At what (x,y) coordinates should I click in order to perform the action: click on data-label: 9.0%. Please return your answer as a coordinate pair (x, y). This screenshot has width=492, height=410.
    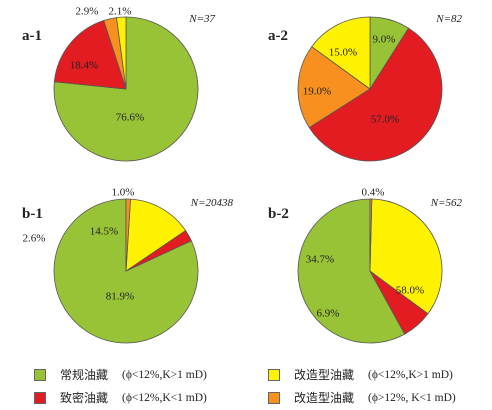
    Looking at the image, I should click on (384, 40).